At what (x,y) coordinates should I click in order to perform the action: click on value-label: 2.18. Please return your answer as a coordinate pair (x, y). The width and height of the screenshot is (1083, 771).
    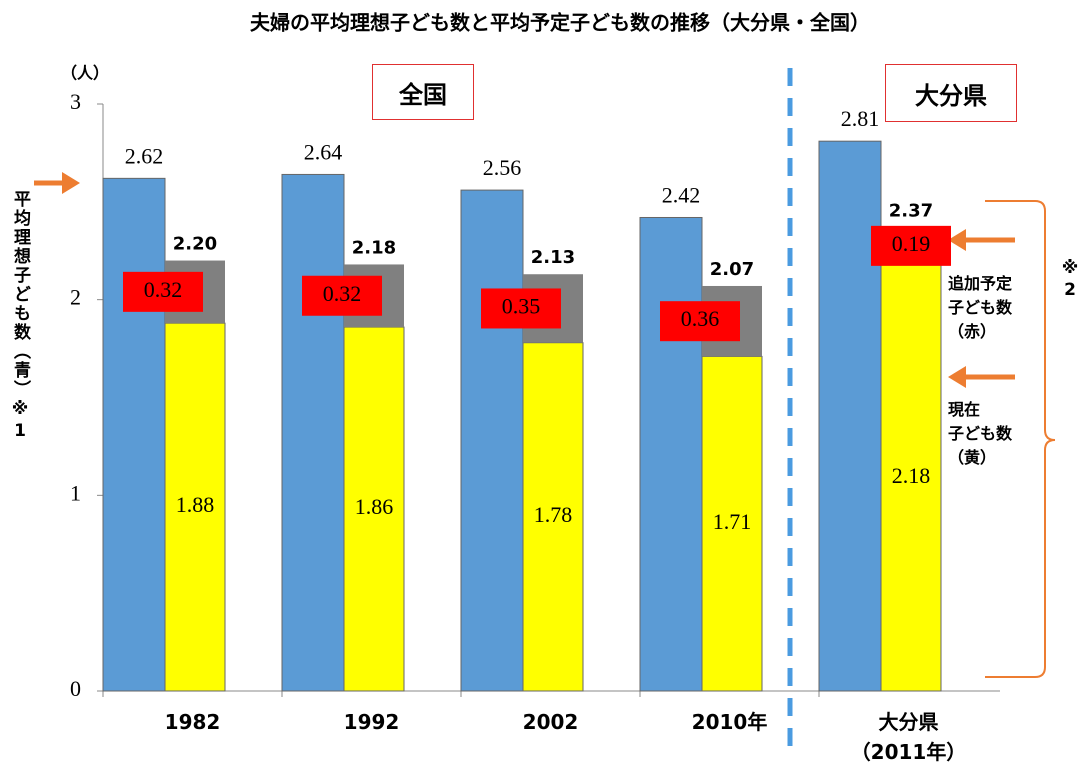
    Looking at the image, I should click on (911, 475).